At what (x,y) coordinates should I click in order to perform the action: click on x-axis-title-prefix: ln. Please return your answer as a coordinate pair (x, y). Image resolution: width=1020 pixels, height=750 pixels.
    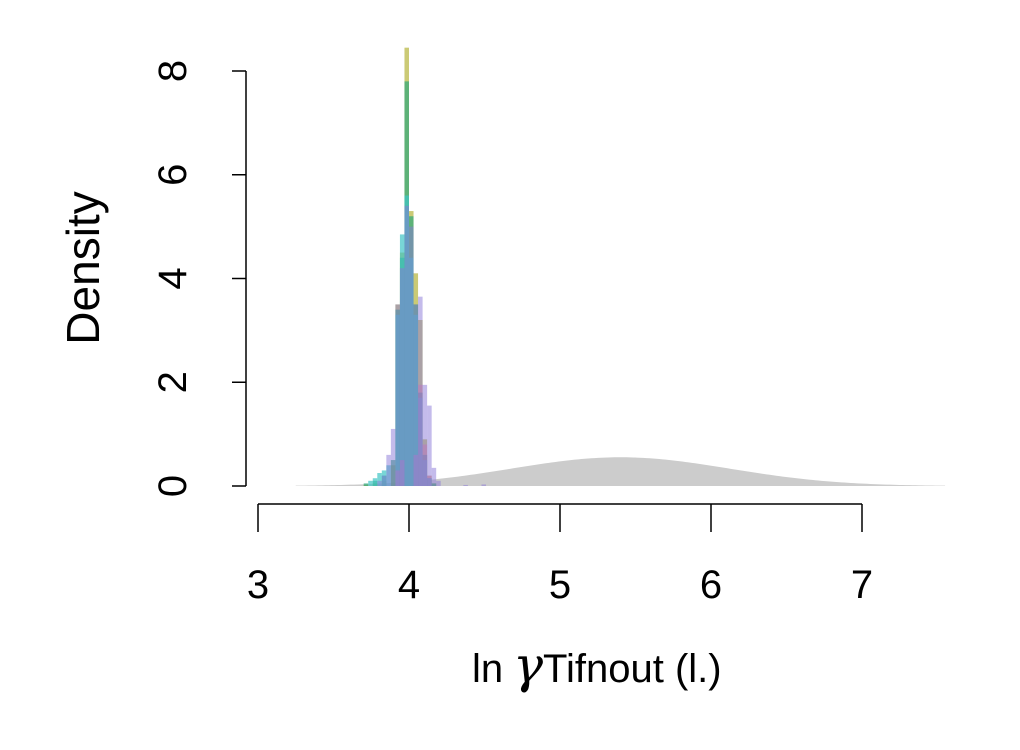
    Looking at the image, I should click on (487, 669).